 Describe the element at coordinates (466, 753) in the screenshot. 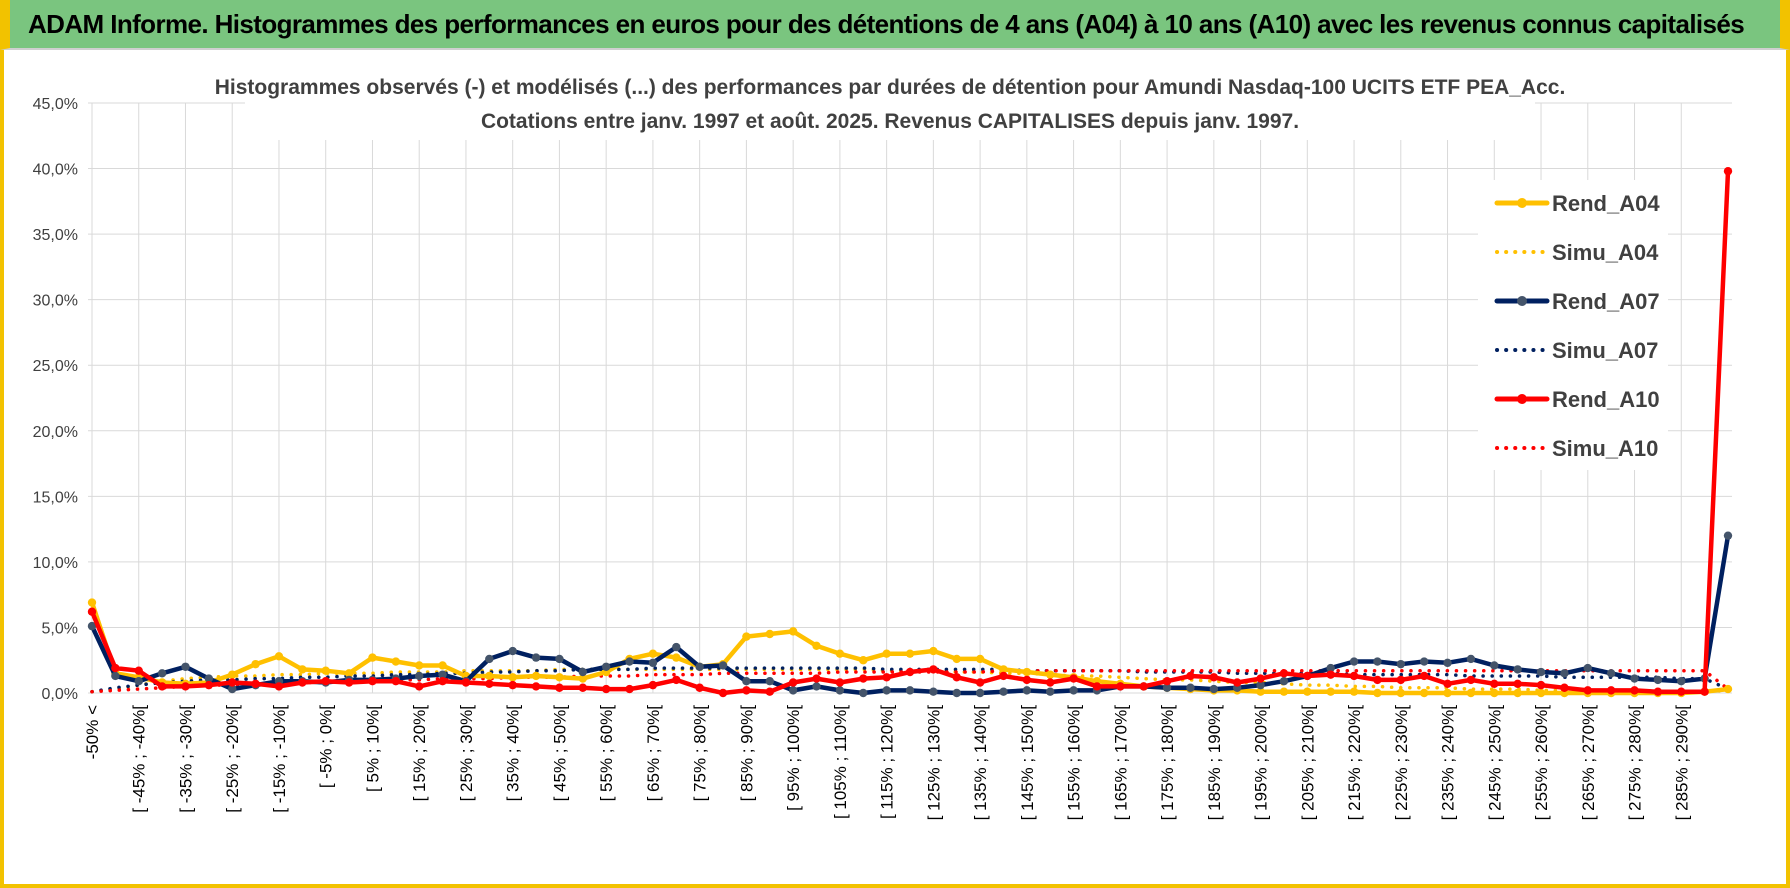

I see `x-tick-label: [ 25% ; 30%[` at that location.